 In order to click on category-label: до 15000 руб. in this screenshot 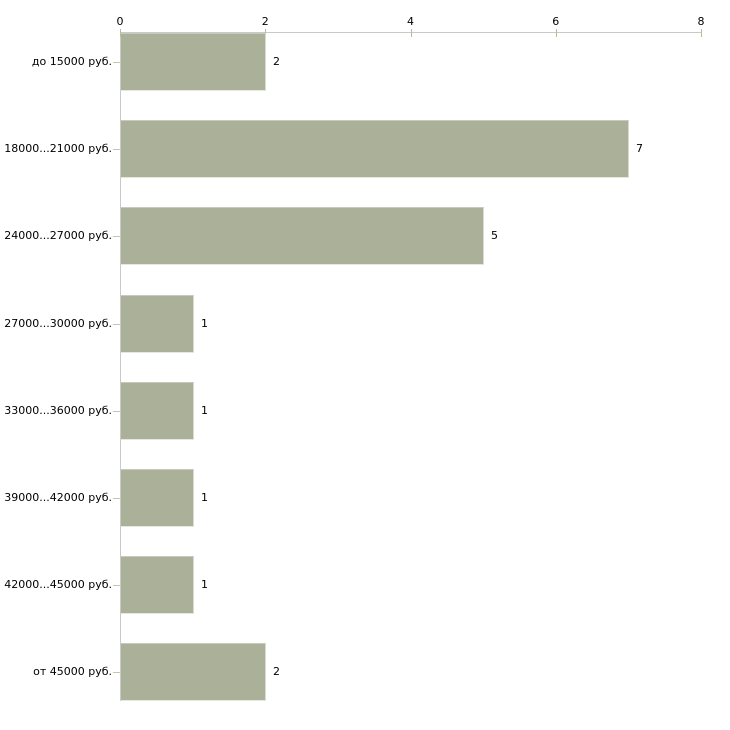, I will do `click(71, 61)`.